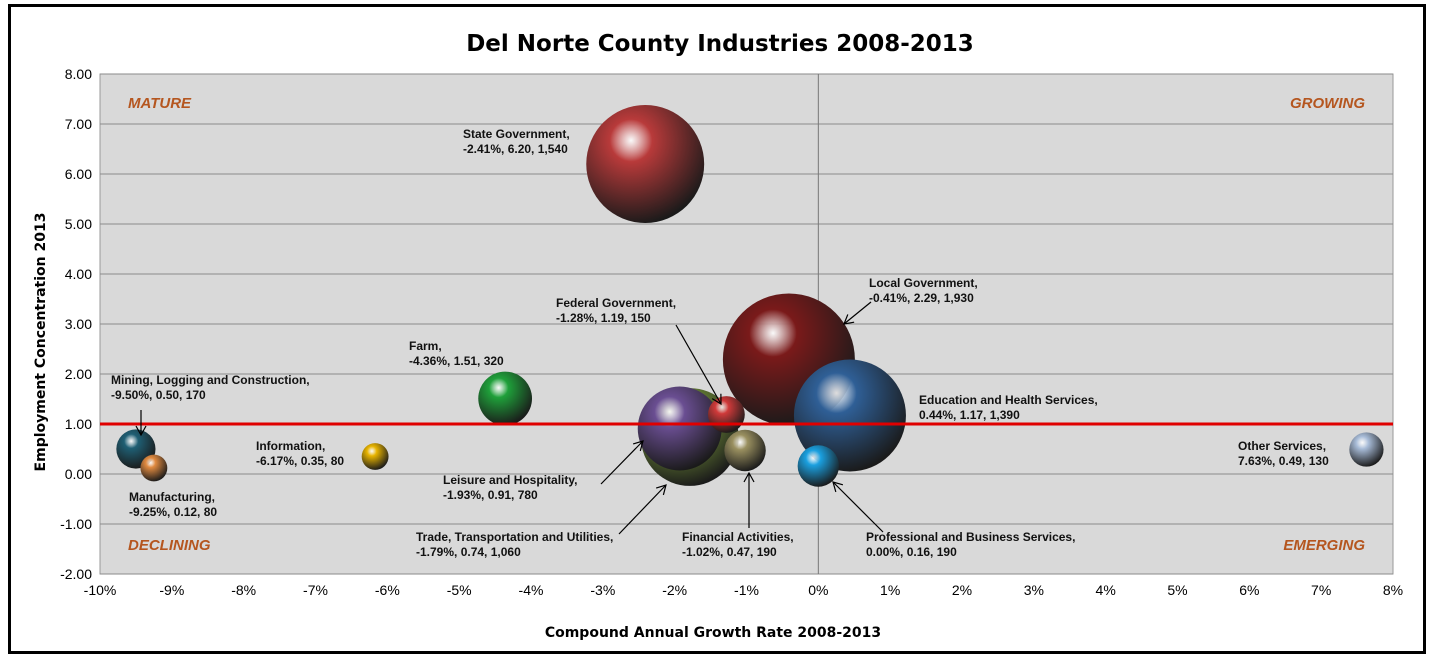 Image resolution: width=1431 pixels, height=654 pixels. I want to click on data-label: -1.28%, 1.19, 150, so click(603, 318).